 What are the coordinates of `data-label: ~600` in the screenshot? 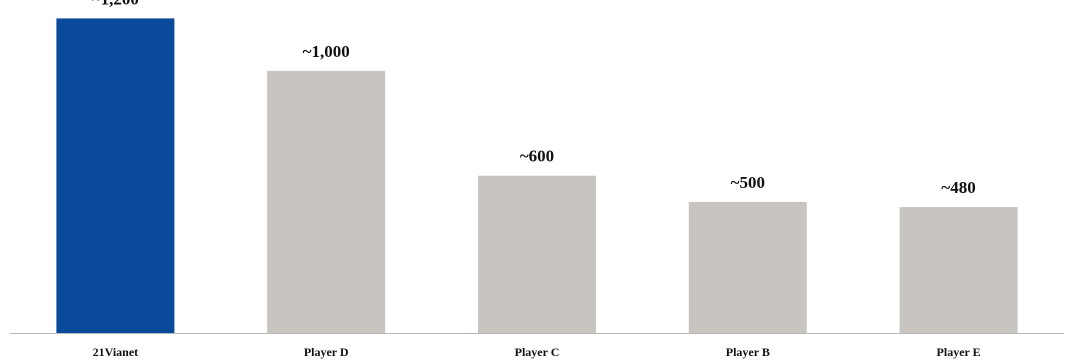 It's located at (537, 156).